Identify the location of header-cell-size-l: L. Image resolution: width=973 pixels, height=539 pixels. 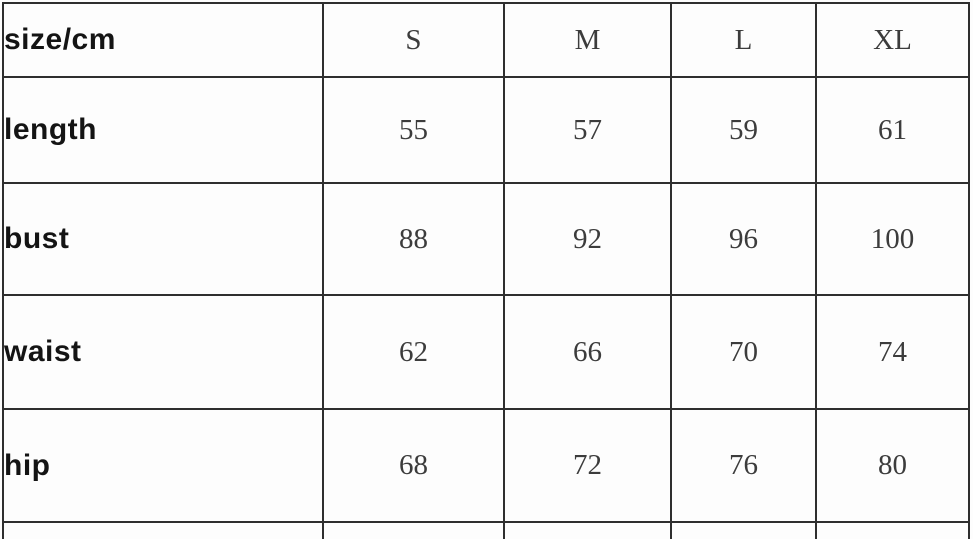
(743, 40).